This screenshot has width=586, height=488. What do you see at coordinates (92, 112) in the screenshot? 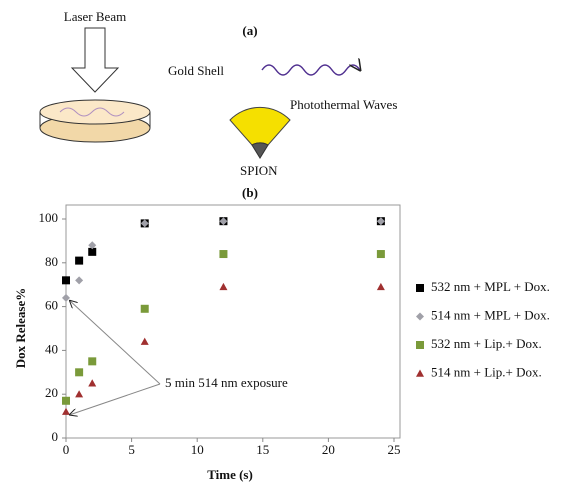
I see `cells` at bounding box center [92, 112].